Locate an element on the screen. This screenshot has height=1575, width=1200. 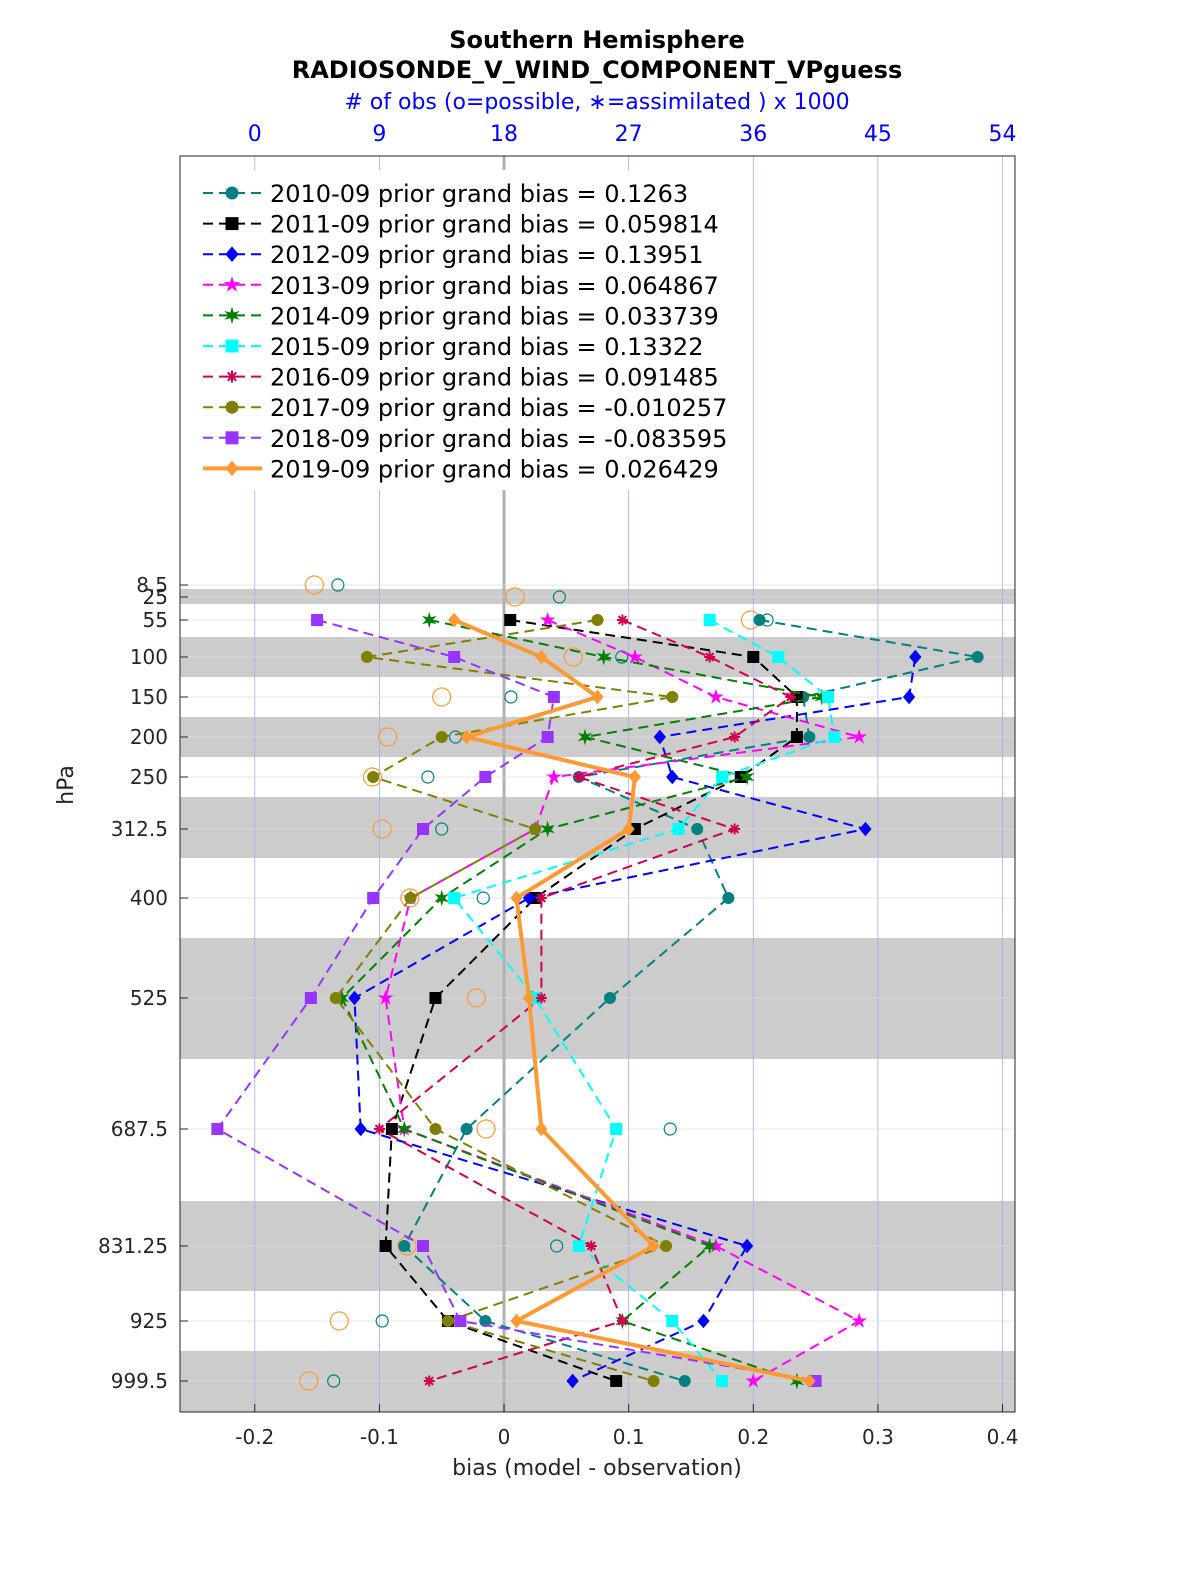
y-tick-label-0: 8.5 is located at coordinates (152, 585).